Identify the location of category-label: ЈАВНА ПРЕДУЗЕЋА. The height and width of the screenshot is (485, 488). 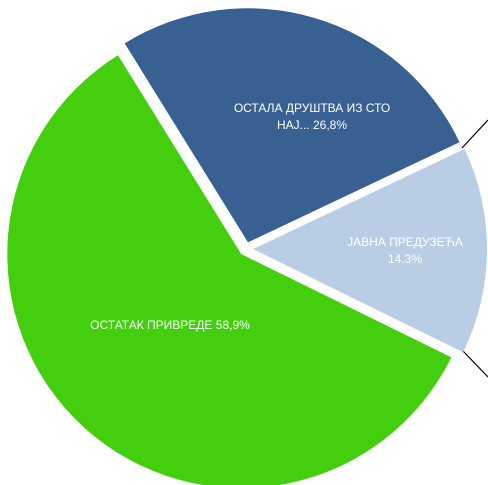
(405, 242).